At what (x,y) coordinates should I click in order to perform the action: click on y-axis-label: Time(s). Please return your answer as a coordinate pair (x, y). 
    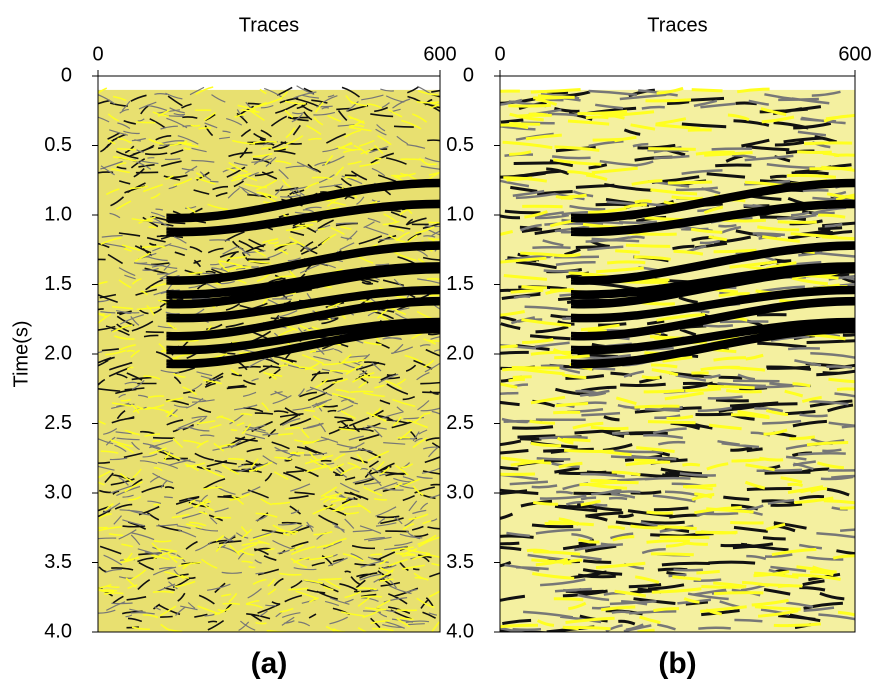
    Looking at the image, I should click on (21, 353).